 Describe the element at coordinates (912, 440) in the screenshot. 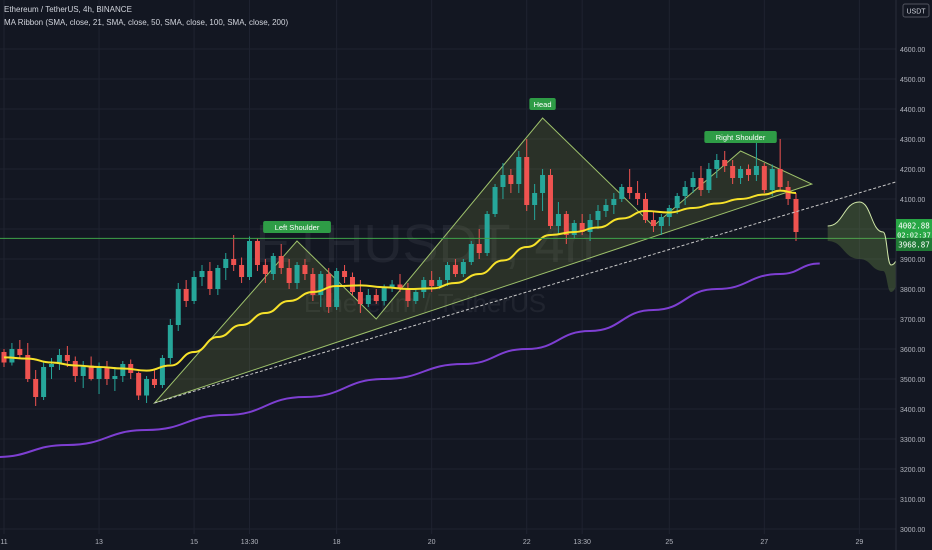

I see `price-tick-label: 3300.00` at that location.